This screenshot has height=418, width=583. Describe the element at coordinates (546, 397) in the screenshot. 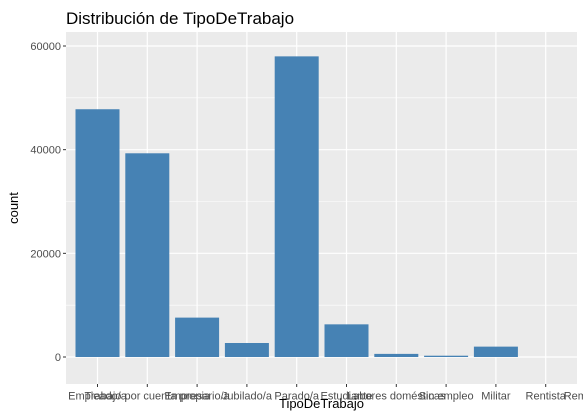

I see `x-tick-label: Rentista` at that location.